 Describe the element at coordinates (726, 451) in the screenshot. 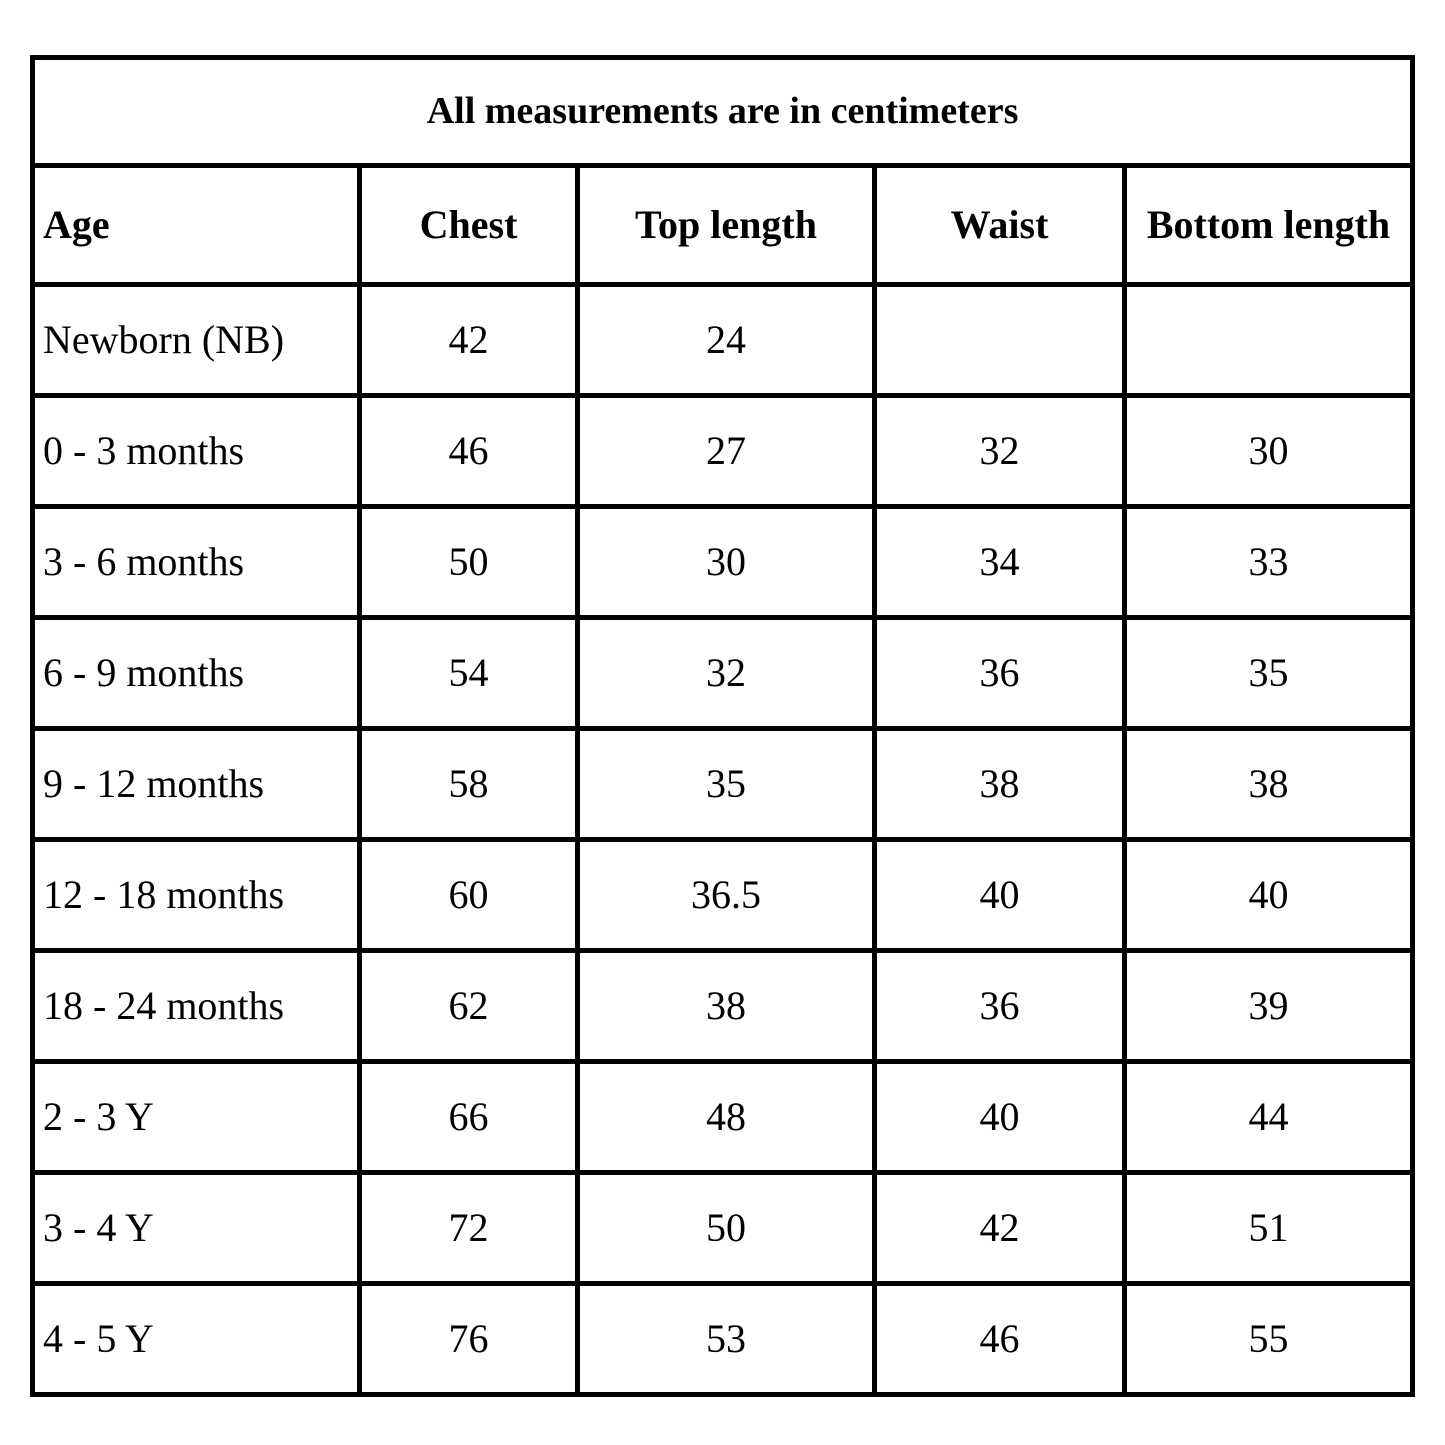

I see `measure-cell: 27` at that location.